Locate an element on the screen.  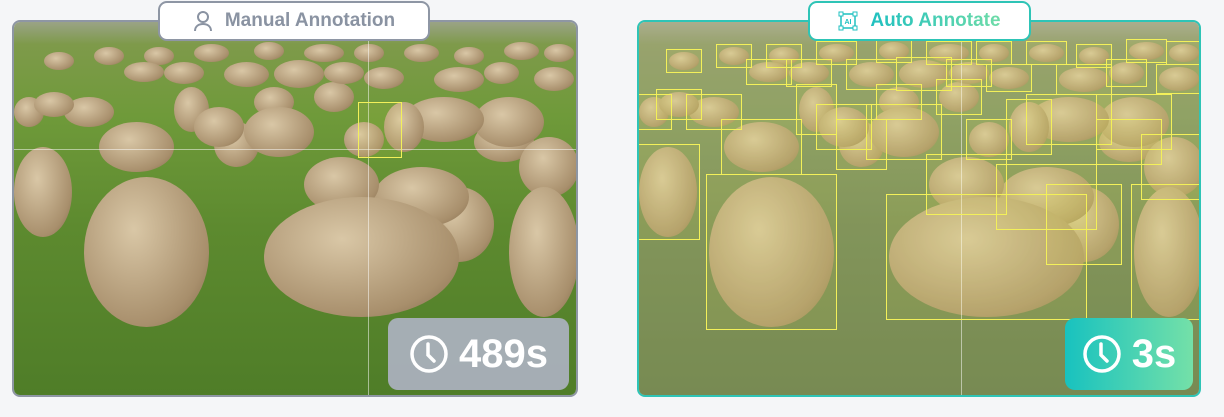
svg-text: AI is located at coordinates (848, 22).